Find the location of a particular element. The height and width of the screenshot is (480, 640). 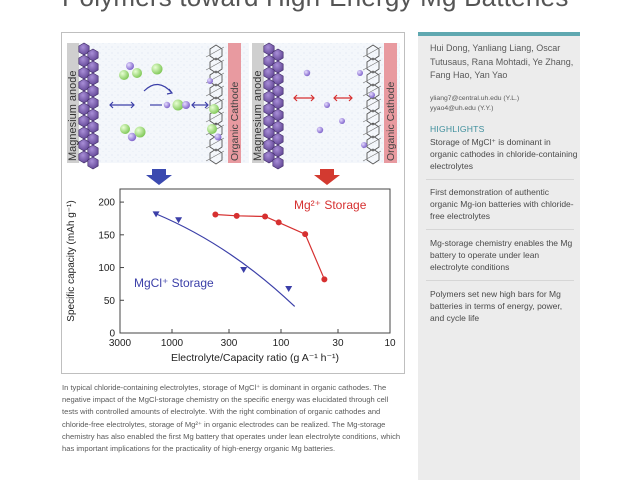

title-strip: Polymers toward High-Energy Mg Batteries is located at coordinates (320, 6).